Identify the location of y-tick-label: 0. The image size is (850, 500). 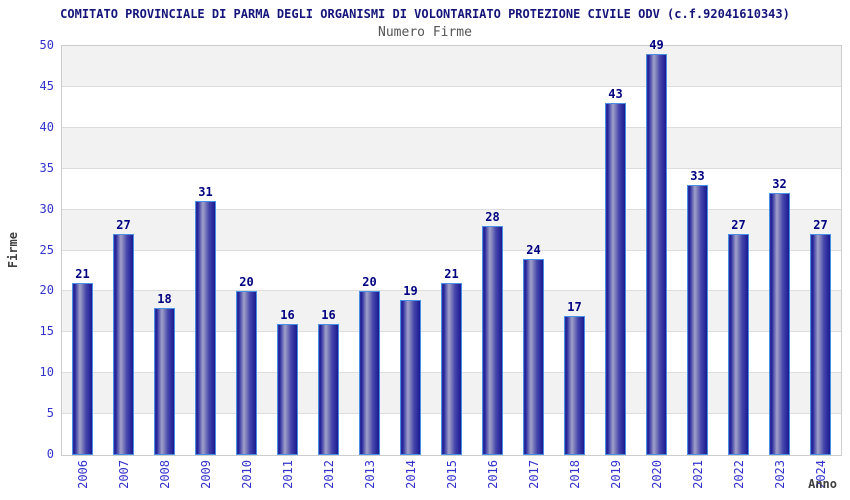
(50, 454).